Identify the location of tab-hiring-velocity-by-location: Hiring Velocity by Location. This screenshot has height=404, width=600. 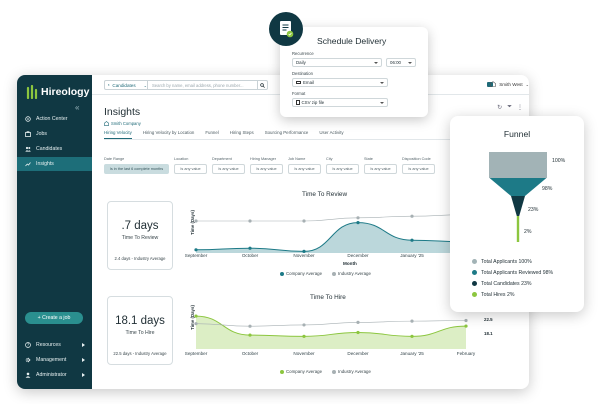
(168, 132).